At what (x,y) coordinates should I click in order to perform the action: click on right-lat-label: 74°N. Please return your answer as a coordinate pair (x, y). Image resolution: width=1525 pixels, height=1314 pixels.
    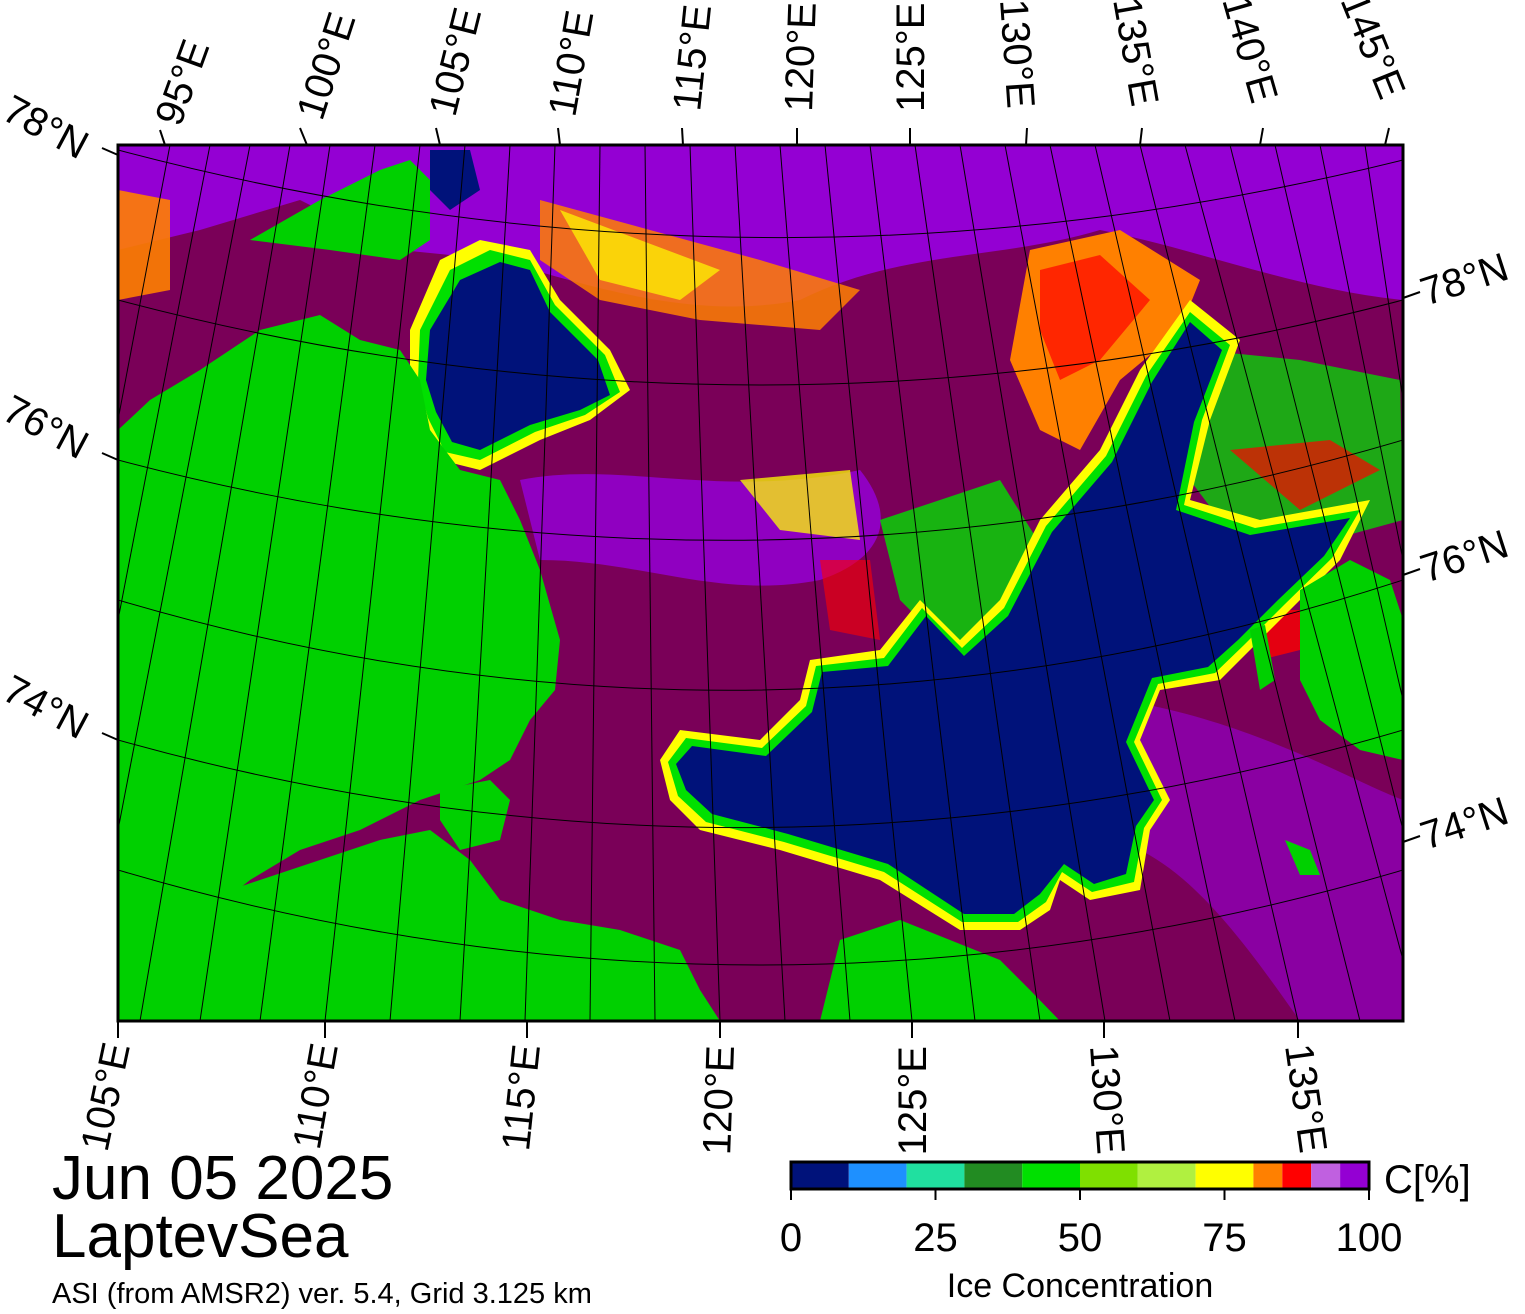
    Looking at the image, I should click on (1464, 823).